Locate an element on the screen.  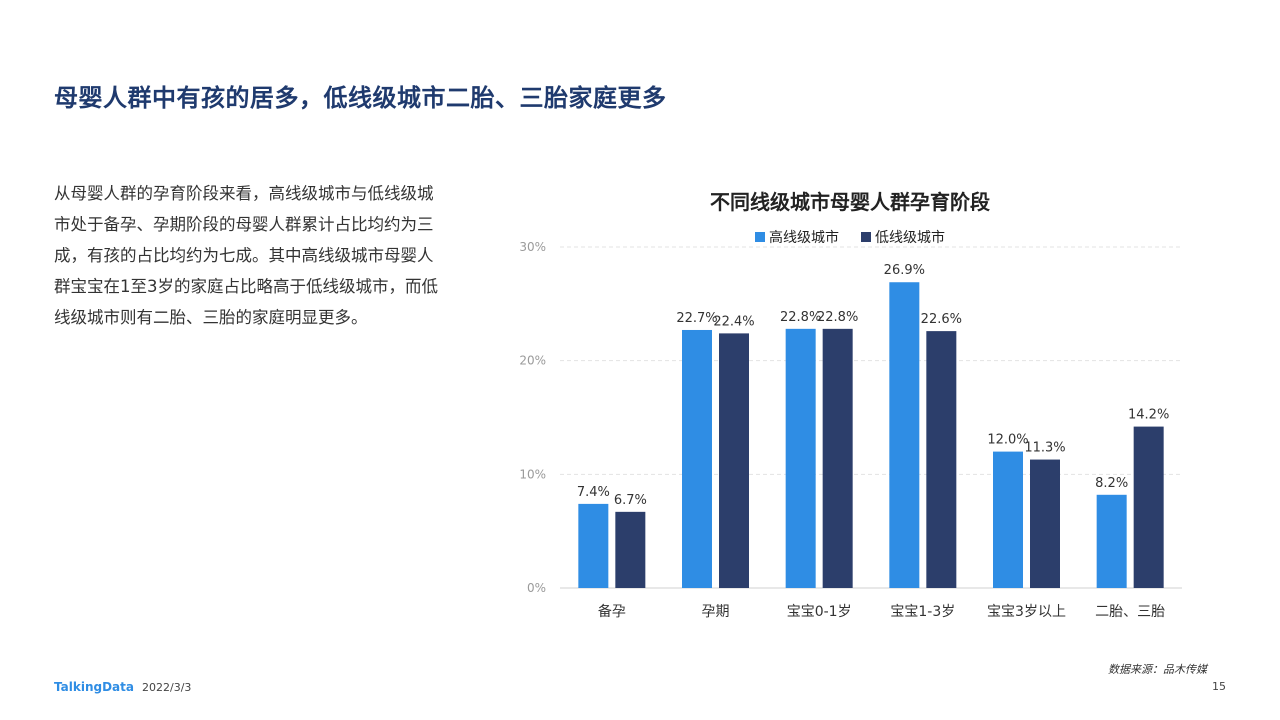
page-number: 15 is located at coordinates (1219, 686).